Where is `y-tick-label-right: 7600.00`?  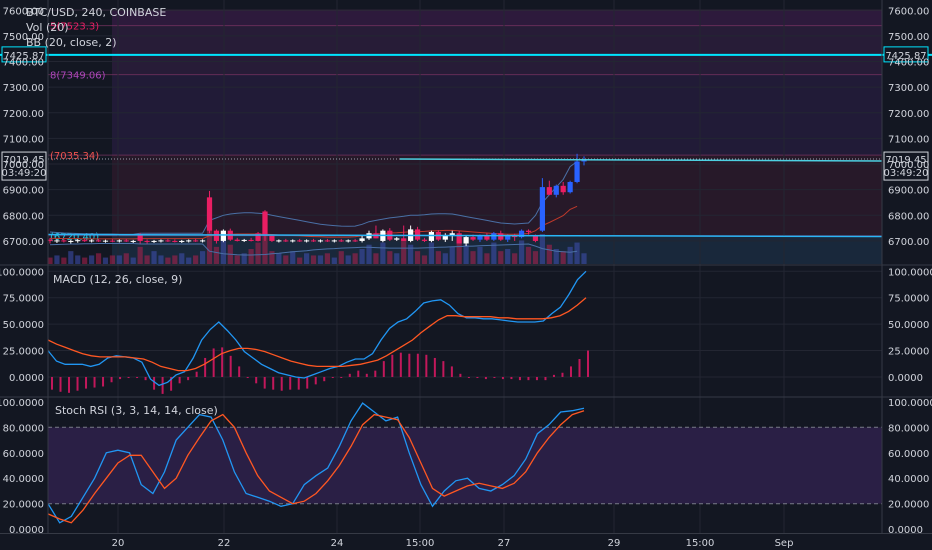 y-tick-label-right: 7600.00 is located at coordinates (908, 11).